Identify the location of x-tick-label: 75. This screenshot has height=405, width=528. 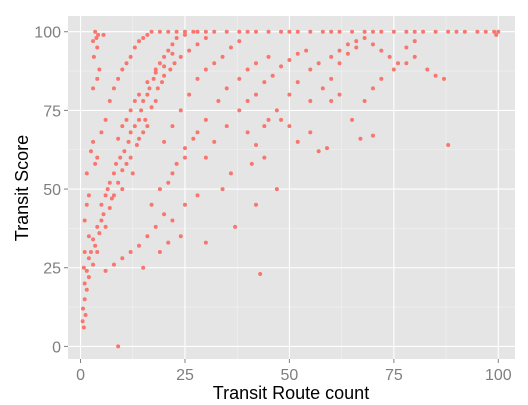
(394, 375).